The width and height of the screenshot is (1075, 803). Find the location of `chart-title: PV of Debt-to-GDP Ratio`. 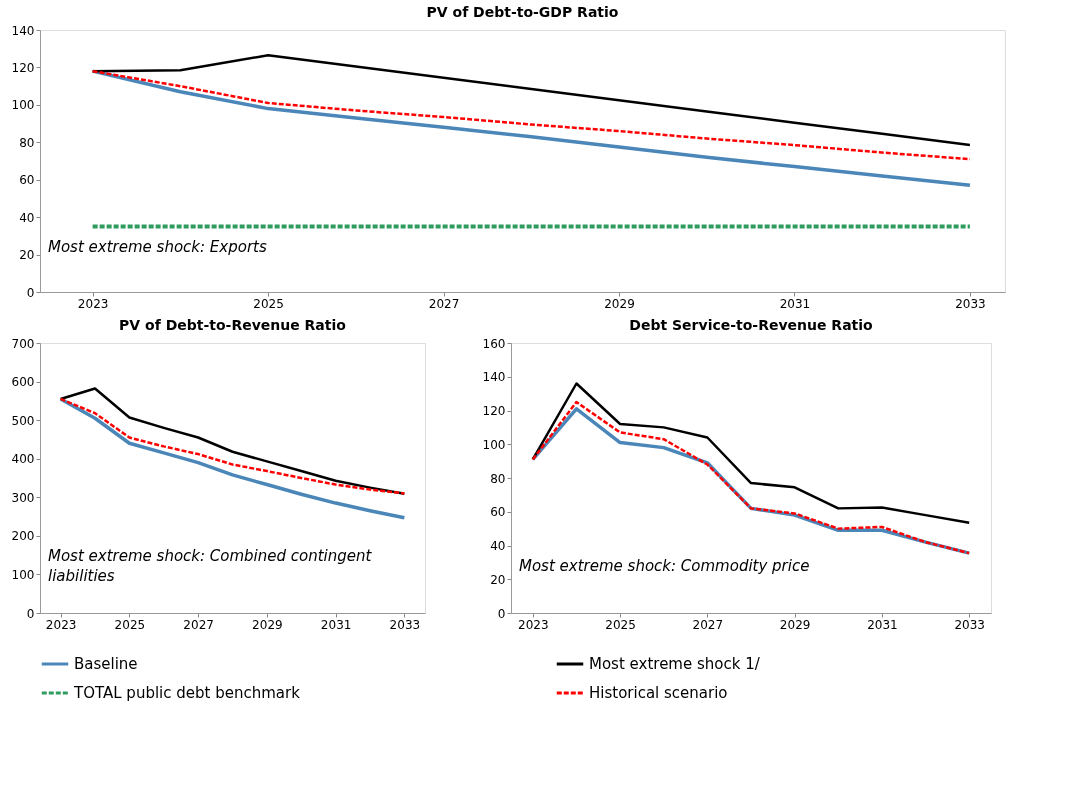

chart-title: PV of Debt-to-GDP Ratio is located at coordinates (522, 12).